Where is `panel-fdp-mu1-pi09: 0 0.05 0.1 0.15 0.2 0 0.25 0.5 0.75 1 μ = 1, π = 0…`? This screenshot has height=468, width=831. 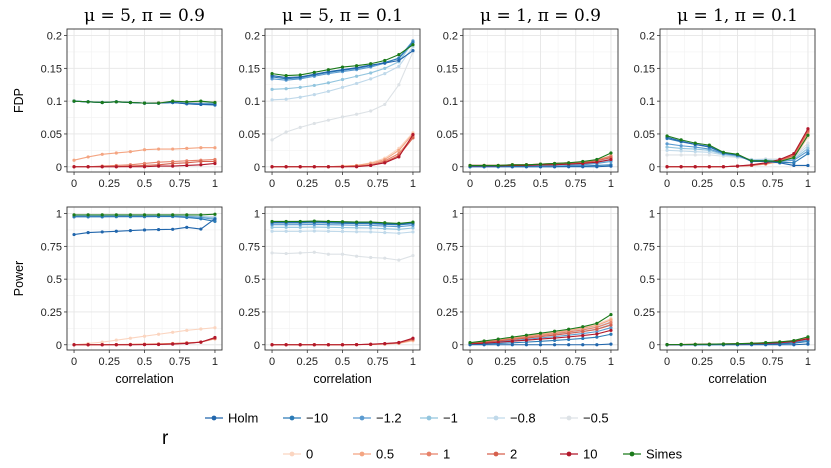
panel-fdp-mu1-pi09: 0 0.05 0.1 0.15 0.2 0 0.25 0.5 0.75 1 μ = 1, π = 0… is located at coordinates (528, 98).